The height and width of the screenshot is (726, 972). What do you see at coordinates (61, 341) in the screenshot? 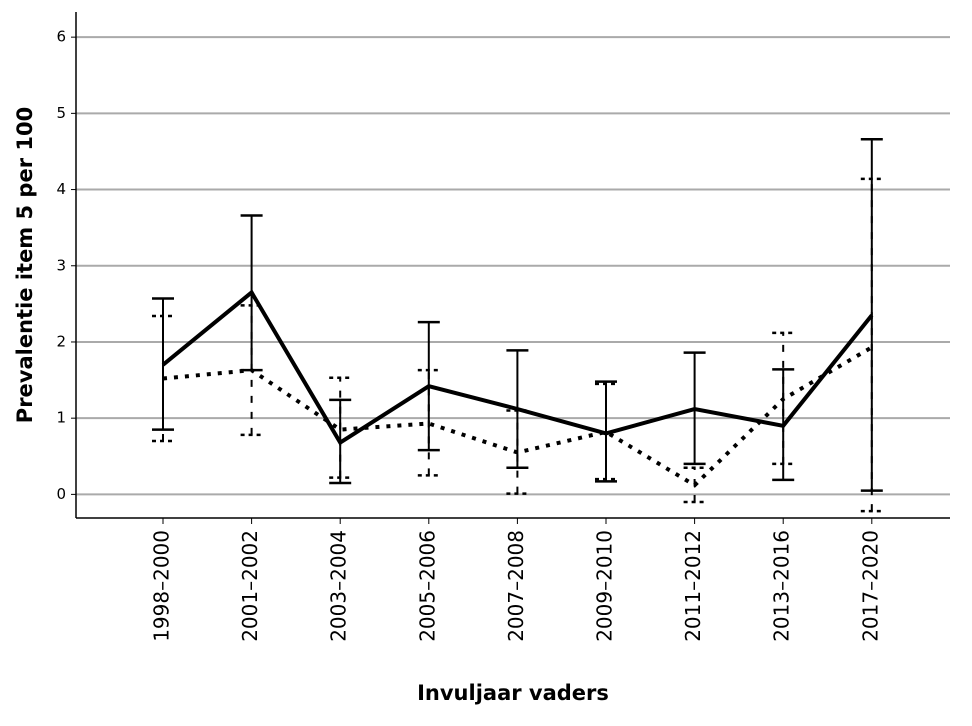
I see `y-tick-label: 2` at bounding box center [61, 341].